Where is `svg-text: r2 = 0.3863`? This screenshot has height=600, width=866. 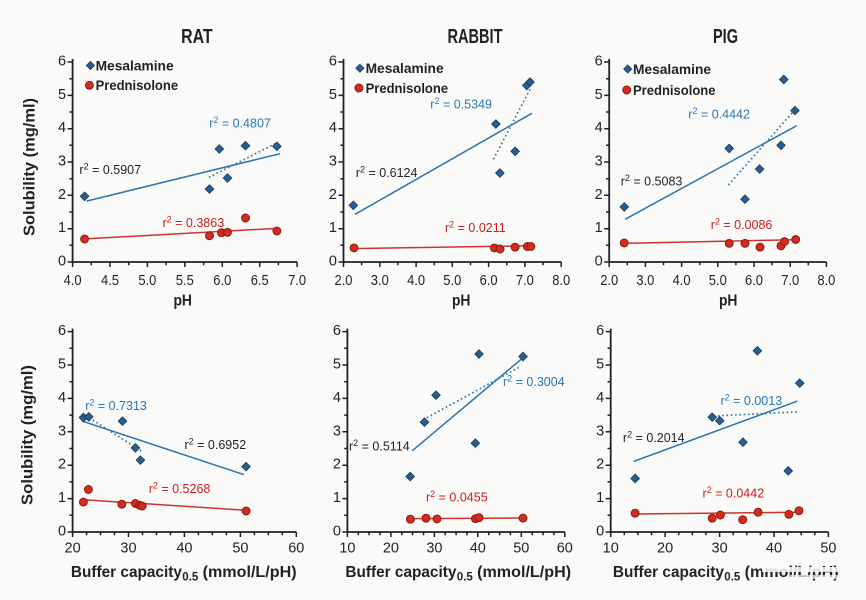
svg-text: r2 = 0.3863 is located at coordinates (194, 223).